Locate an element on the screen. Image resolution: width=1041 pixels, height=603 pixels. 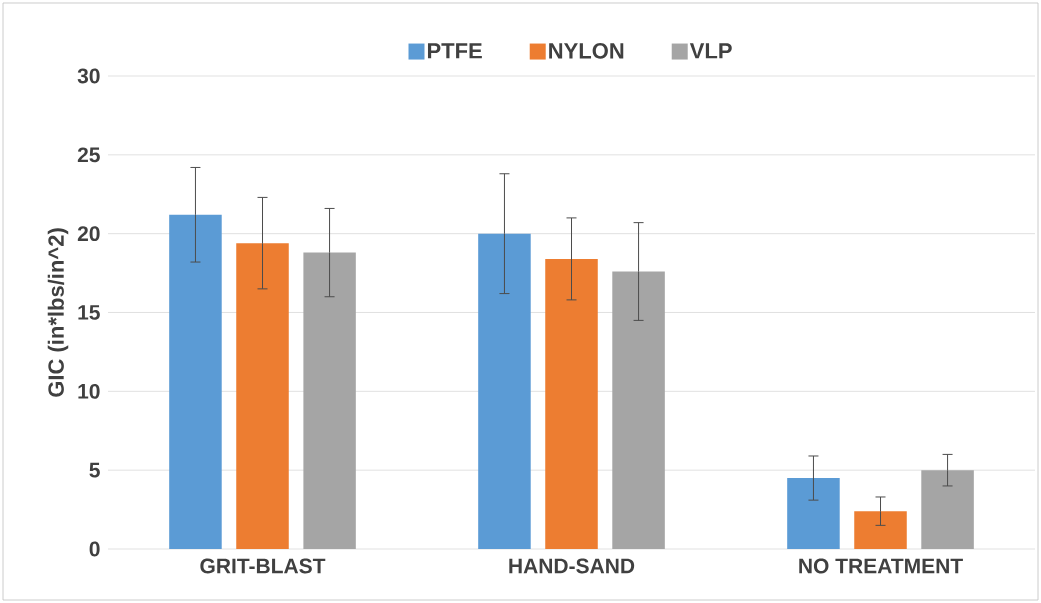
legend-label: VLP is located at coordinates (710, 51).